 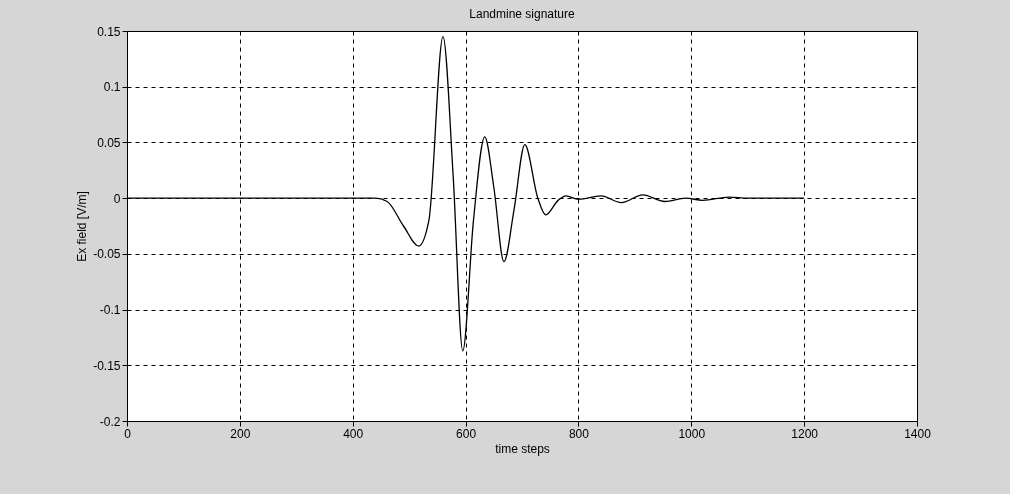 I want to click on x-tick-label: 1000, so click(x=692, y=433).